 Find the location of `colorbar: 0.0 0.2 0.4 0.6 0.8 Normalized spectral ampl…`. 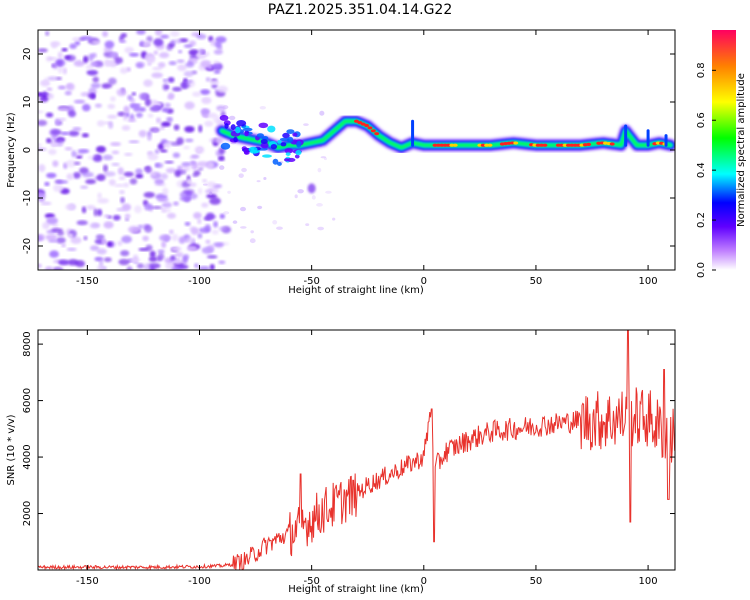

colorbar: 0.0 0.2 0.4 0.6 0.8 Normalized spectral ampl… is located at coordinates (721, 154).